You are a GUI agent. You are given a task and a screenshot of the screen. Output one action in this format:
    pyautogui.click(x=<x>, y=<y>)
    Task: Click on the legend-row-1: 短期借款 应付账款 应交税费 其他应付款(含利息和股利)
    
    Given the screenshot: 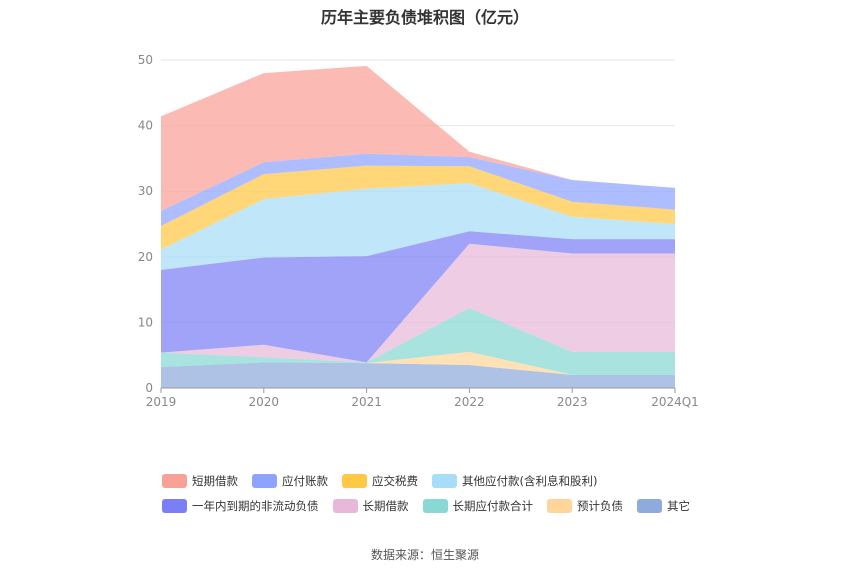 What is the action you would take?
    pyautogui.click(x=386, y=481)
    